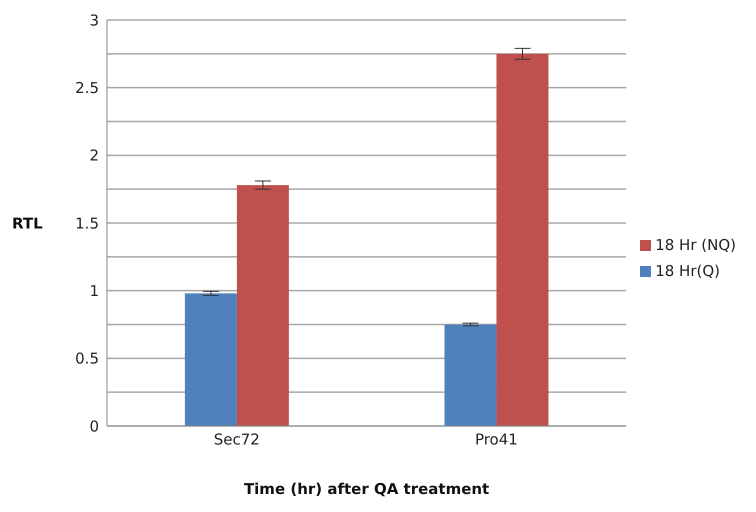 This screenshot has width=756, height=512. I want to click on x-tick-label: Pro41, so click(496, 439).